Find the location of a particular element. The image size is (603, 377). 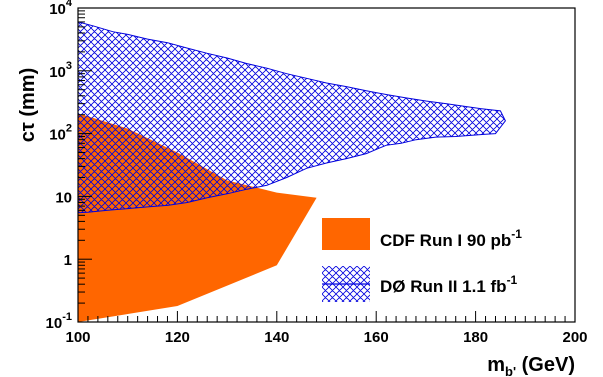

x-tick-label: 180 is located at coordinates (475, 337).